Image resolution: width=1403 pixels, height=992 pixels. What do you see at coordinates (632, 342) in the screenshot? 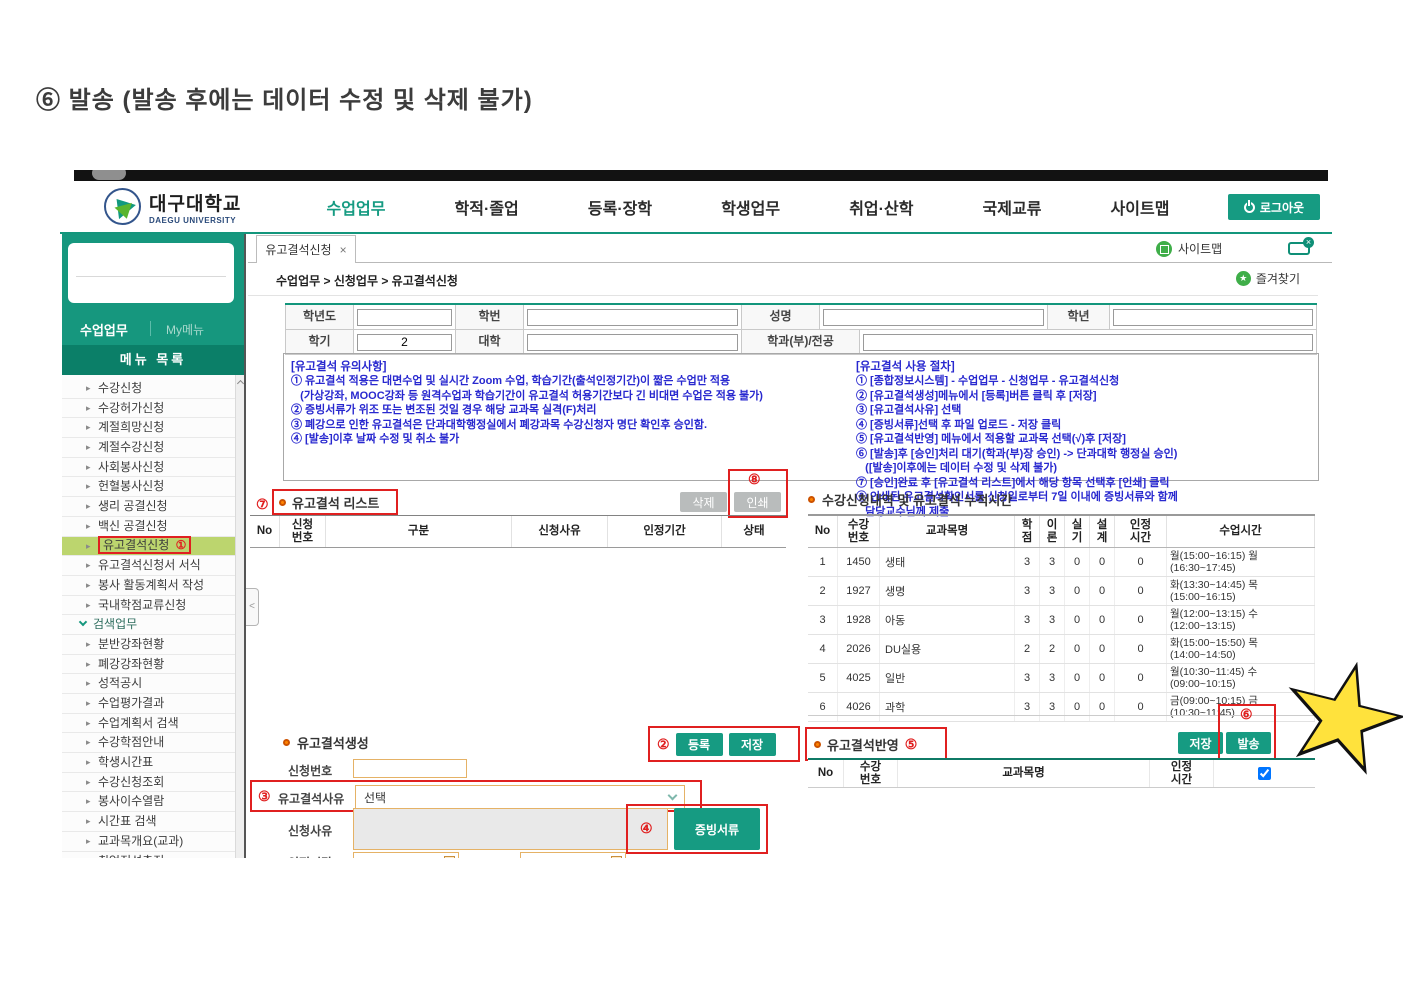
I see `college-input` at bounding box center [632, 342].